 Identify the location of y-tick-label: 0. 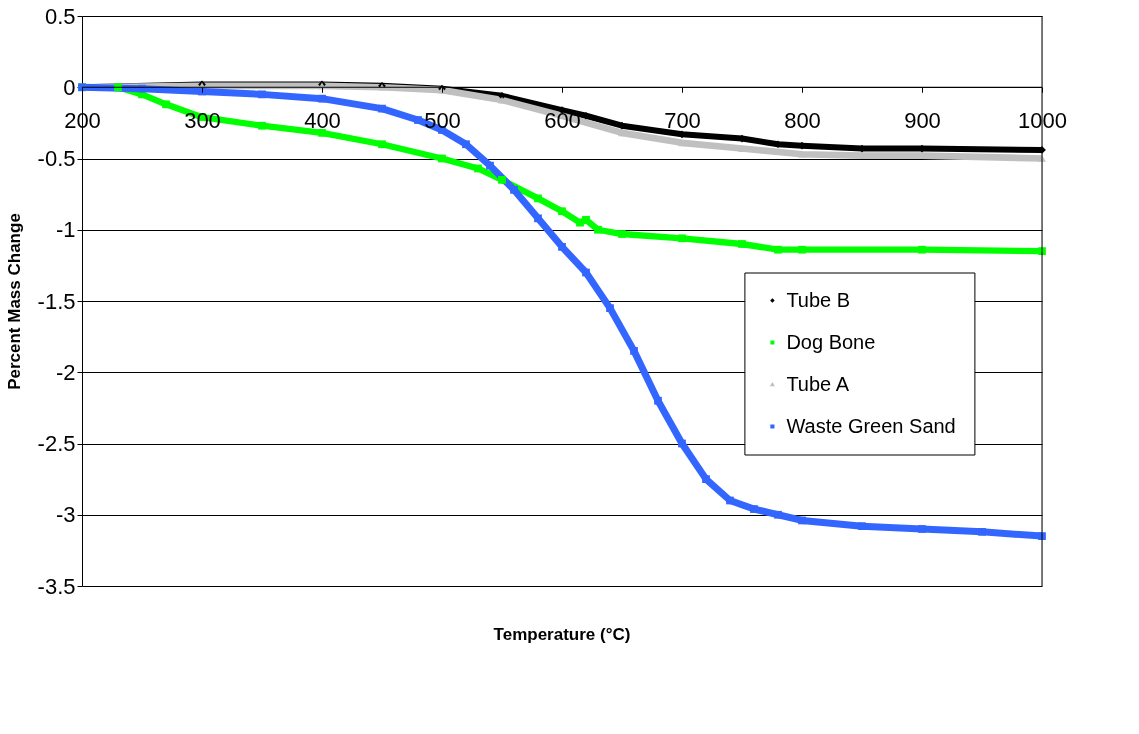
(69, 87).